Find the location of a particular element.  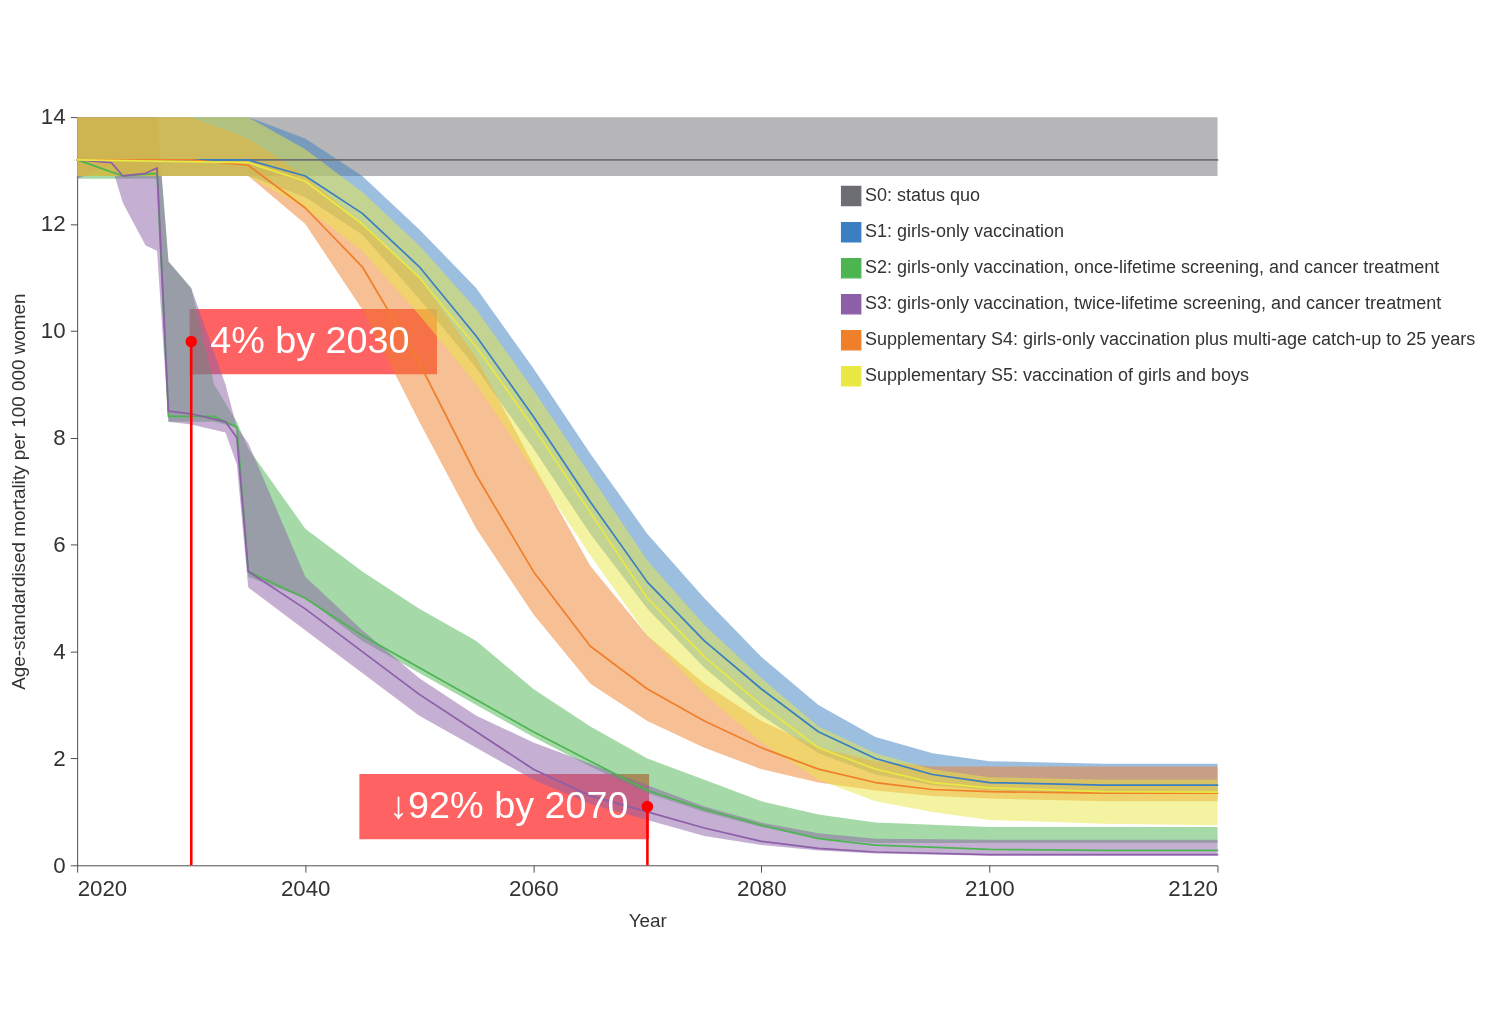

x-tick-label: 2020 is located at coordinates (102, 888).